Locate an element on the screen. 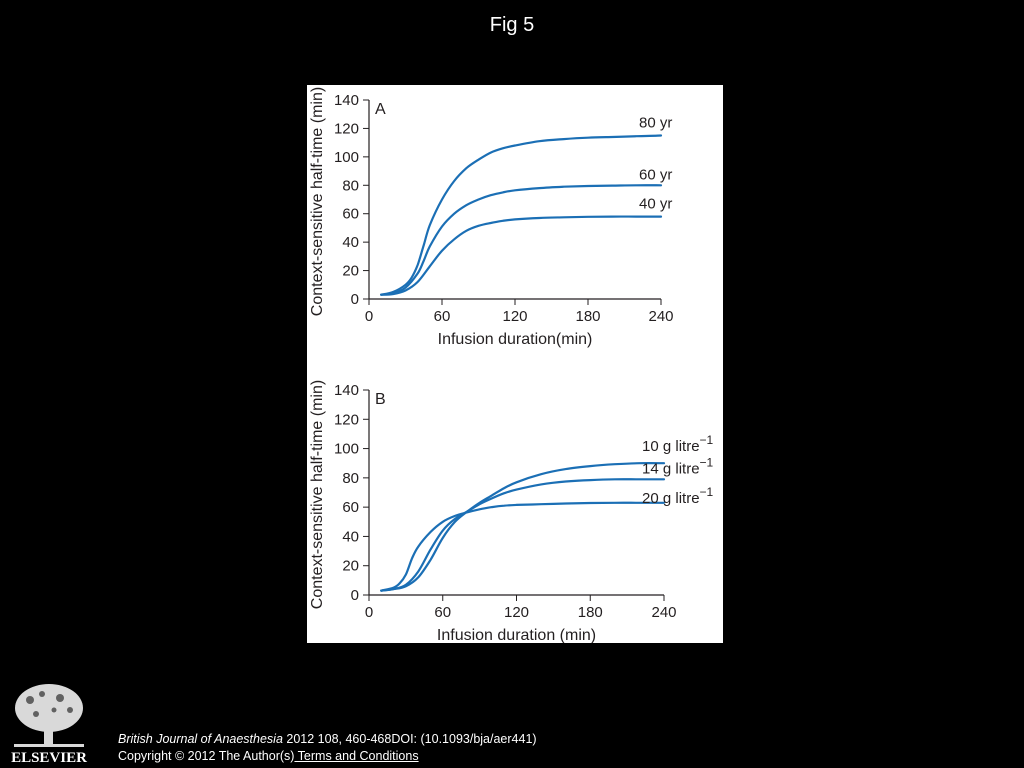  x-tick-label-a: 180 is located at coordinates (587, 316).